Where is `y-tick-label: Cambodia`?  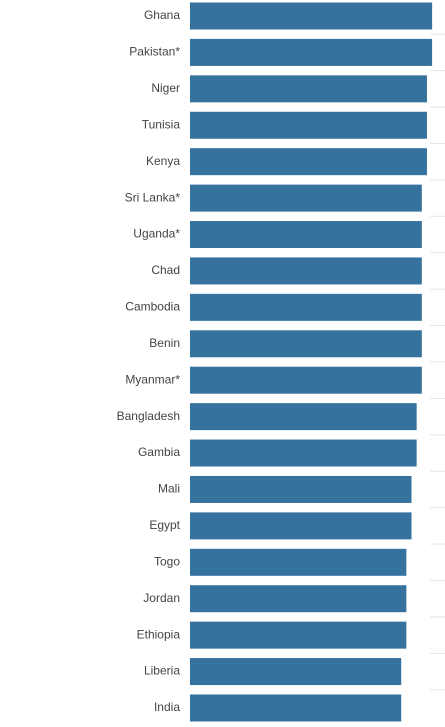 y-tick-label: Cambodia is located at coordinates (152, 307).